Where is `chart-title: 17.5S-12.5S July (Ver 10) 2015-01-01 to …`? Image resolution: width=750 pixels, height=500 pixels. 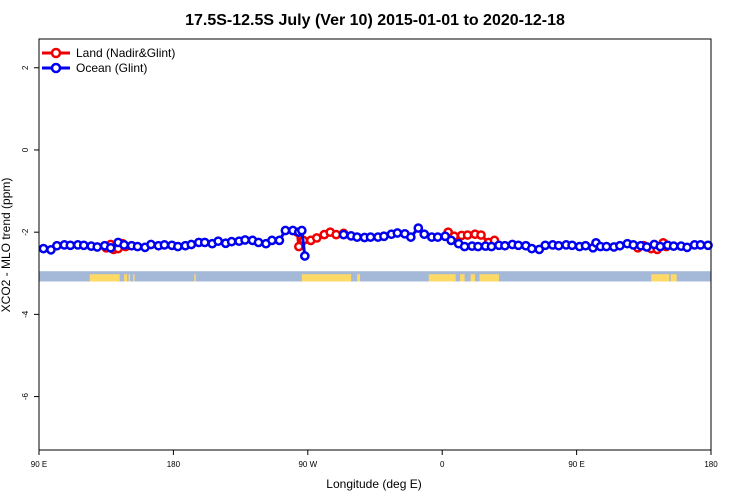
chart-title: 17.5S-12.5S July (Ver 10) 2015-01-01 to … is located at coordinates (375, 20).